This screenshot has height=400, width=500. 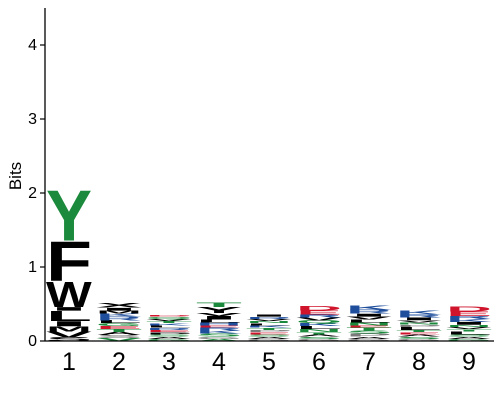 What do you see at coordinates (269, 362) in the screenshot?
I see `x-tick-label: 5` at bounding box center [269, 362].